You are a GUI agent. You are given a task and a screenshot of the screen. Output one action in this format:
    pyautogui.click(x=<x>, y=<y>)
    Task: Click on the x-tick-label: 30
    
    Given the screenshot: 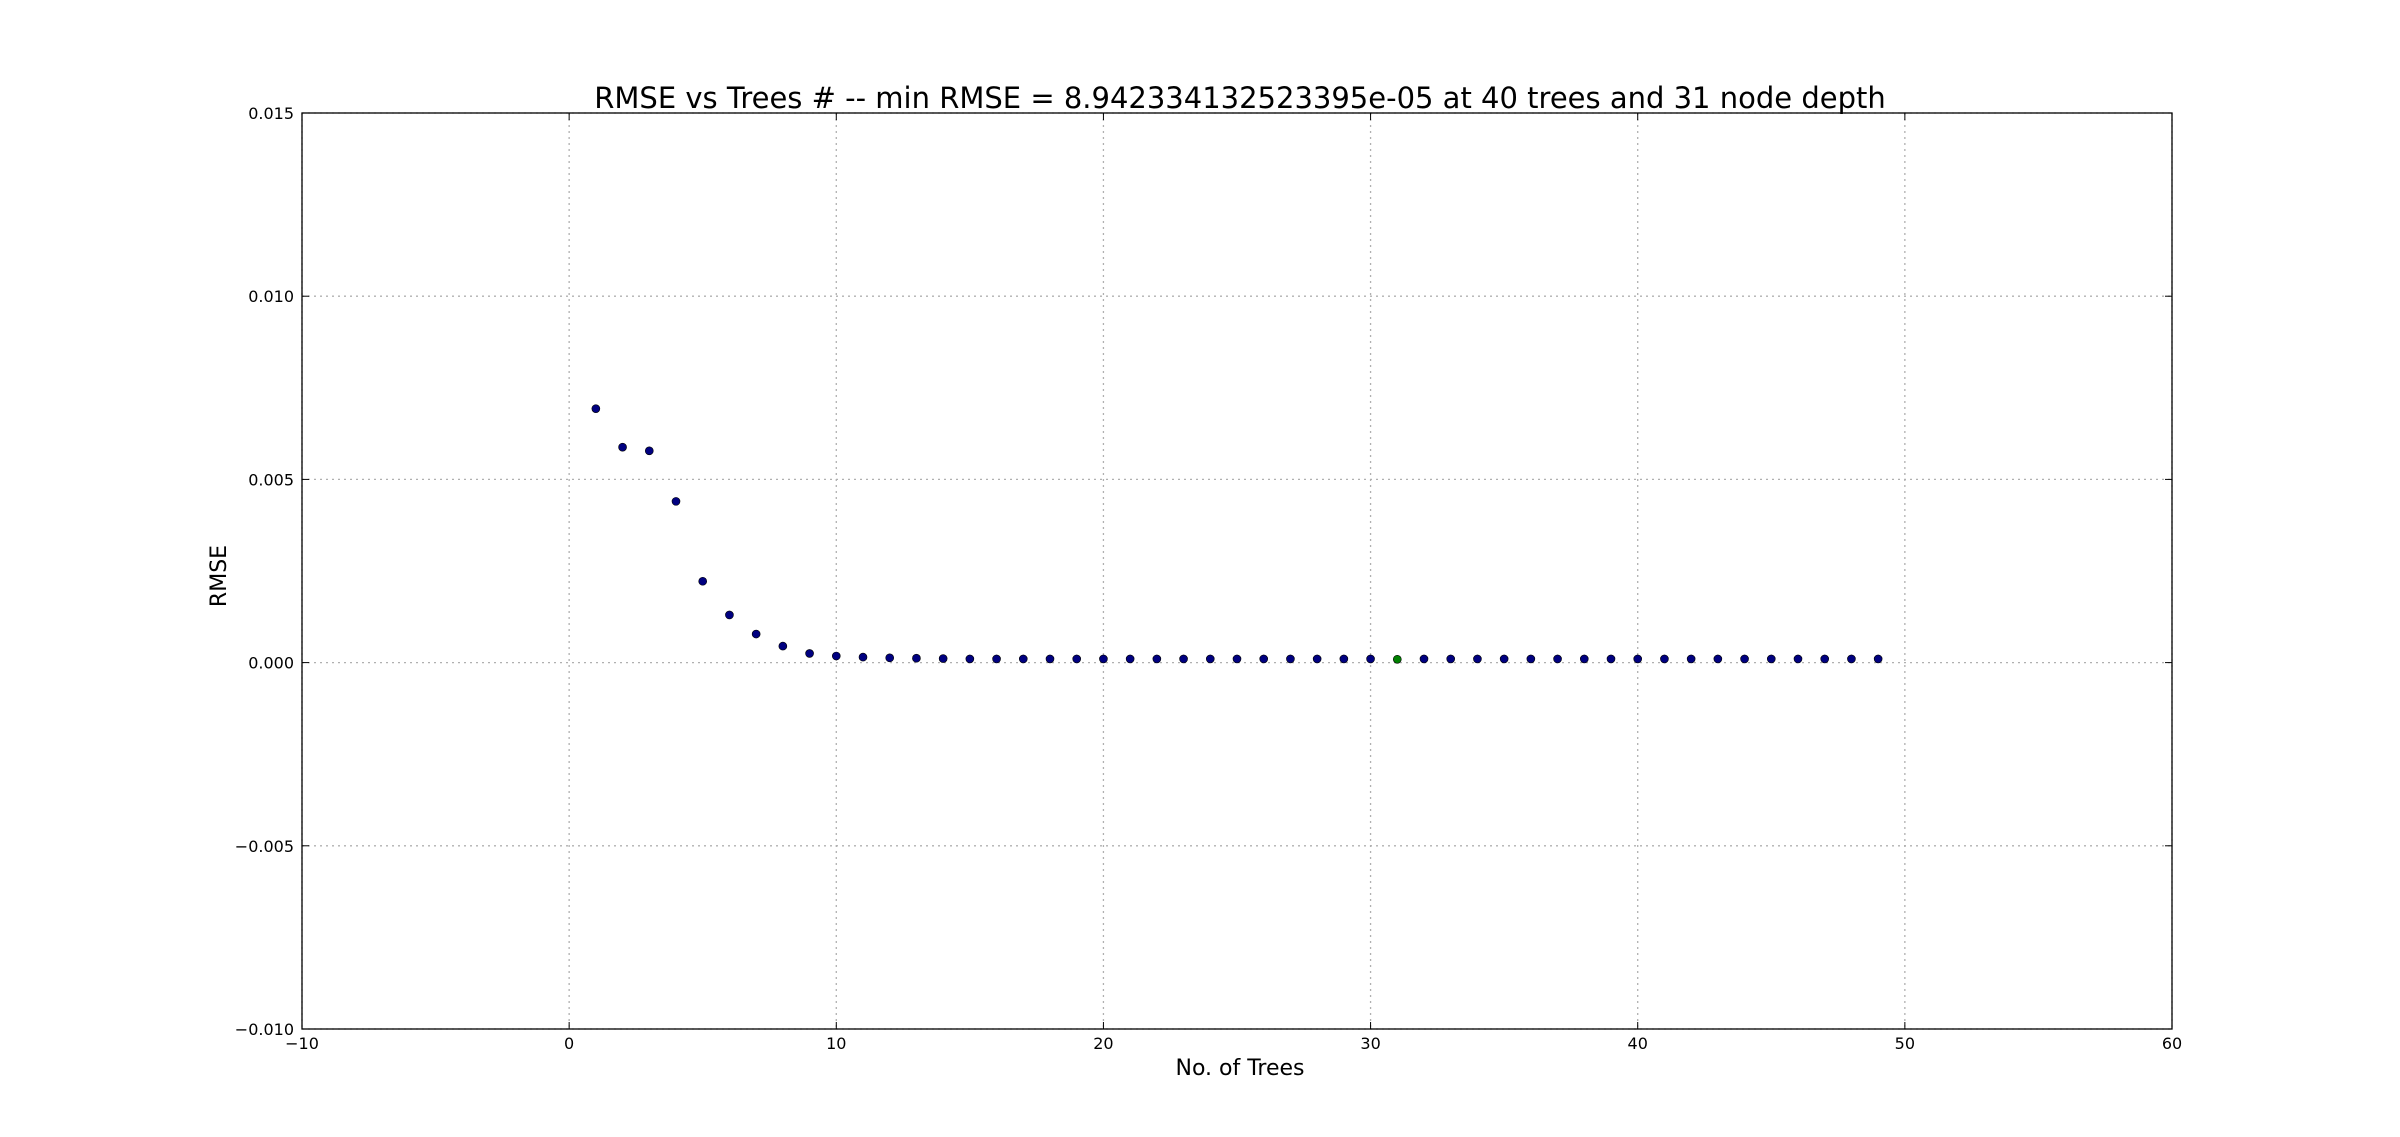 What is the action you would take?
    pyautogui.click(x=1370, y=1043)
    